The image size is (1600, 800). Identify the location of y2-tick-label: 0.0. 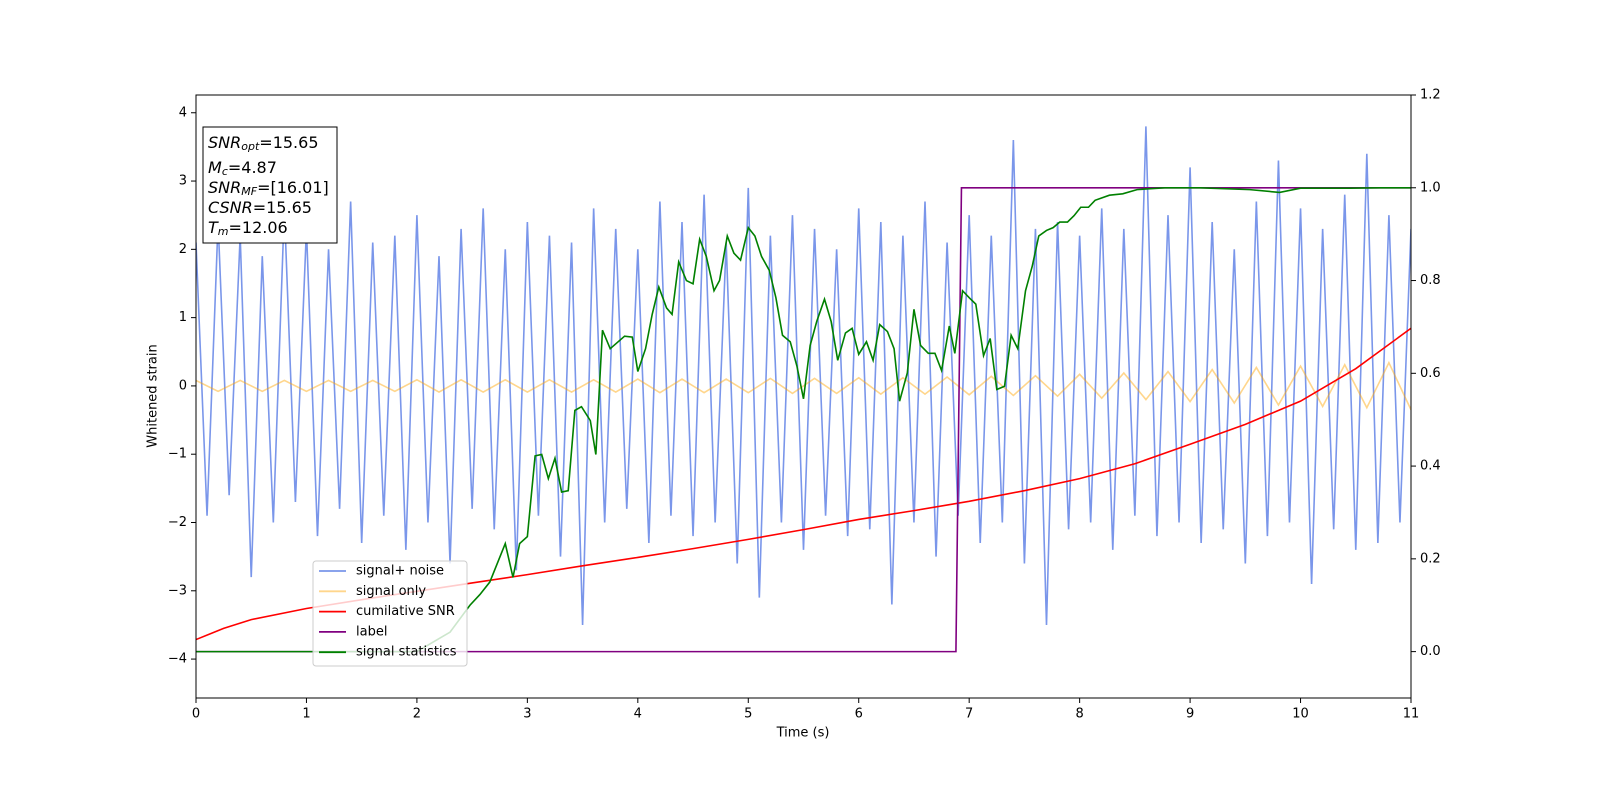
(1430, 651).